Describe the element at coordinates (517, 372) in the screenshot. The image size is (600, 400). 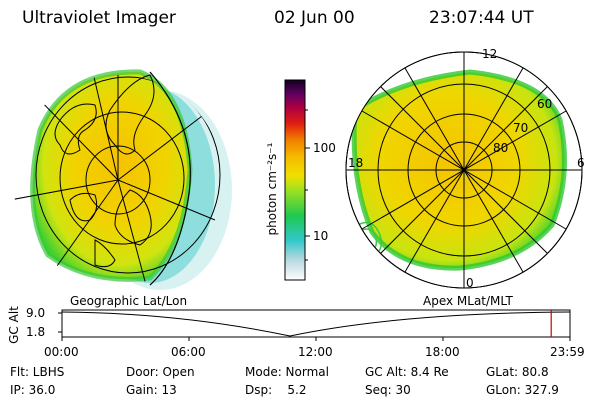
I see `info-glat: GLat: 80.8` at that location.